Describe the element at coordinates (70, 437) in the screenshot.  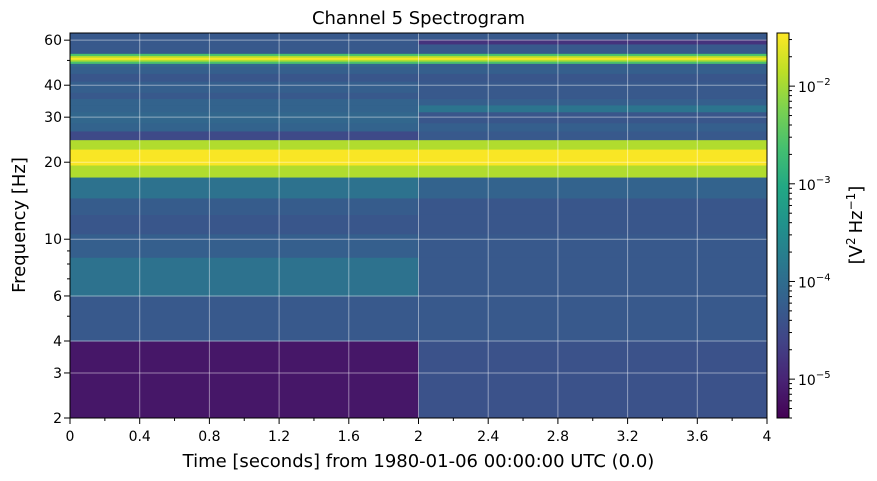
I see `x-tick-label: 0` at that location.